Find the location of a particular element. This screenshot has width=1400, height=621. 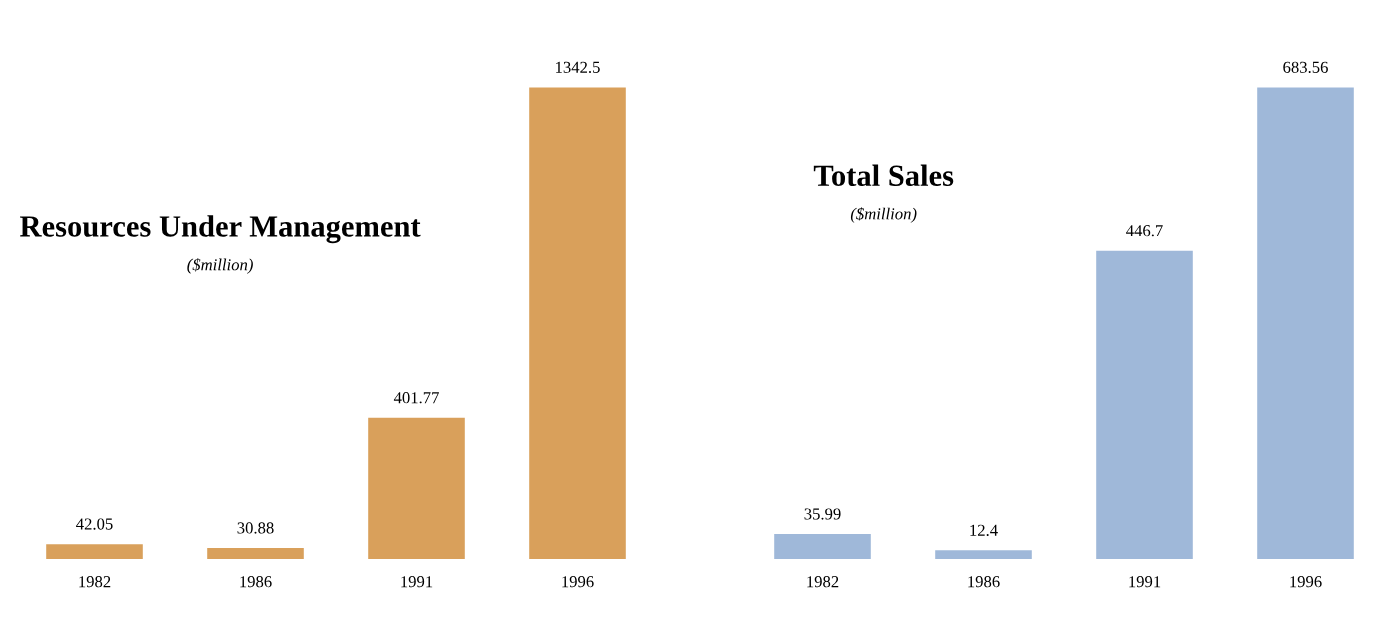

text: Total Sales is located at coordinates (883, 175).